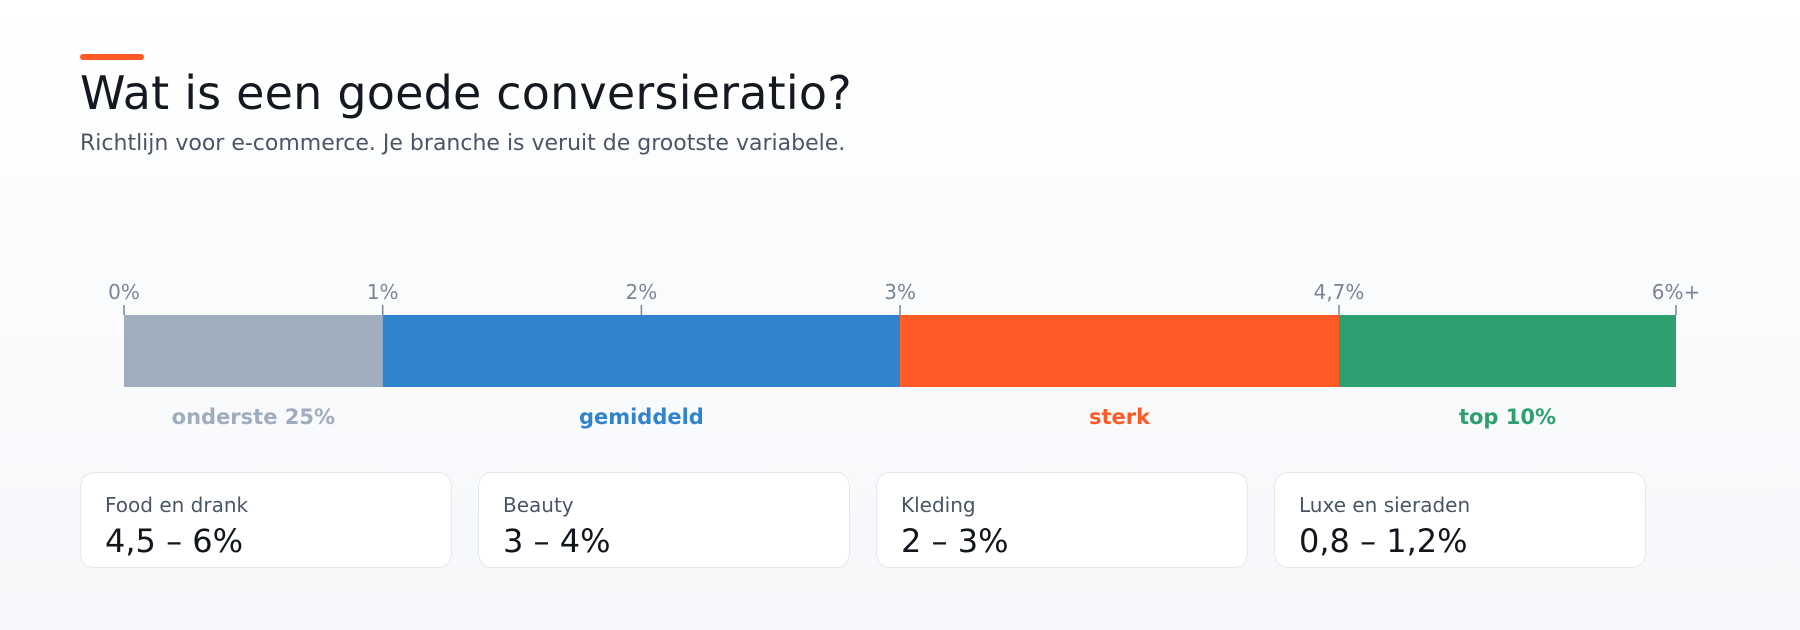 This screenshot has height=630, width=1800. What do you see at coordinates (664, 520) in the screenshot?
I see `benchmark-card-beauty: Beauty 3 – 4%` at bounding box center [664, 520].